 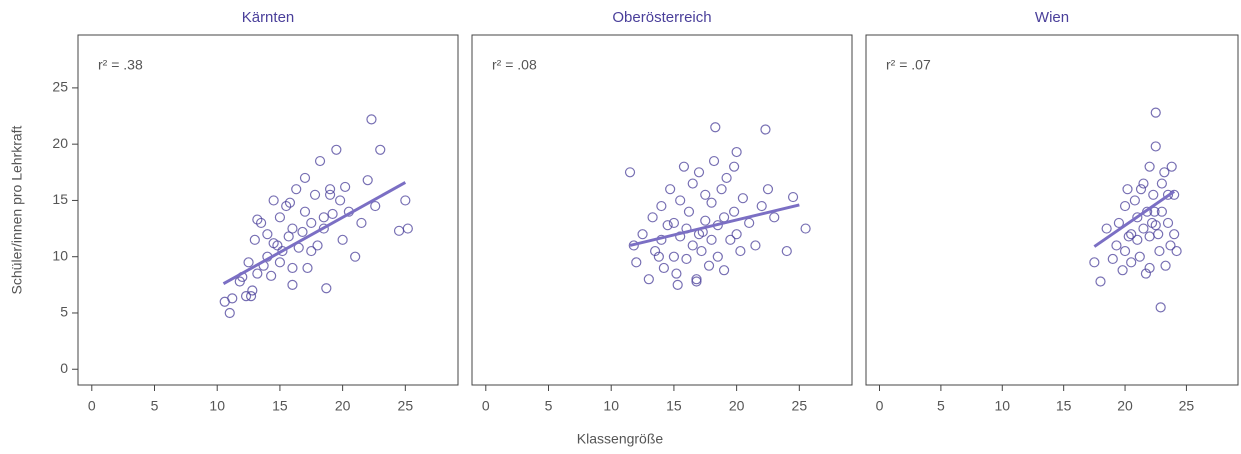 I want to click on y-tick-label: 20, so click(x=60, y=143).